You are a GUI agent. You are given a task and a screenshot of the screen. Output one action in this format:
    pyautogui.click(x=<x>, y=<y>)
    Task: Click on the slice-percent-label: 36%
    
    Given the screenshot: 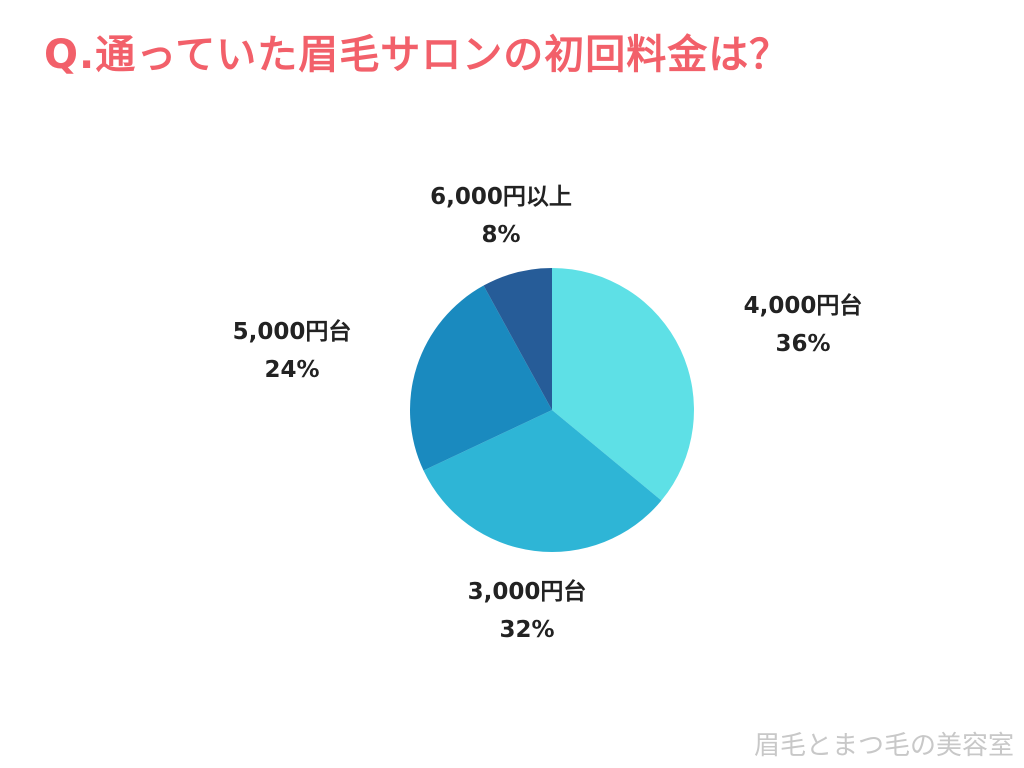 What is the action you would take?
    pyautogui.click(x=803, y=344)
    